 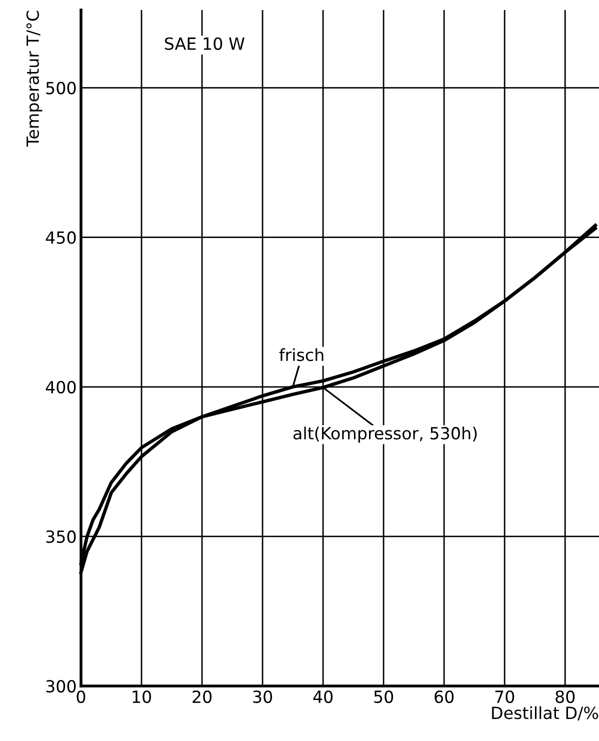 What do you see at coordinates (61, 387) in the screenshot?
I see `y-tick-label: 400` at bounding box center [61, 387].